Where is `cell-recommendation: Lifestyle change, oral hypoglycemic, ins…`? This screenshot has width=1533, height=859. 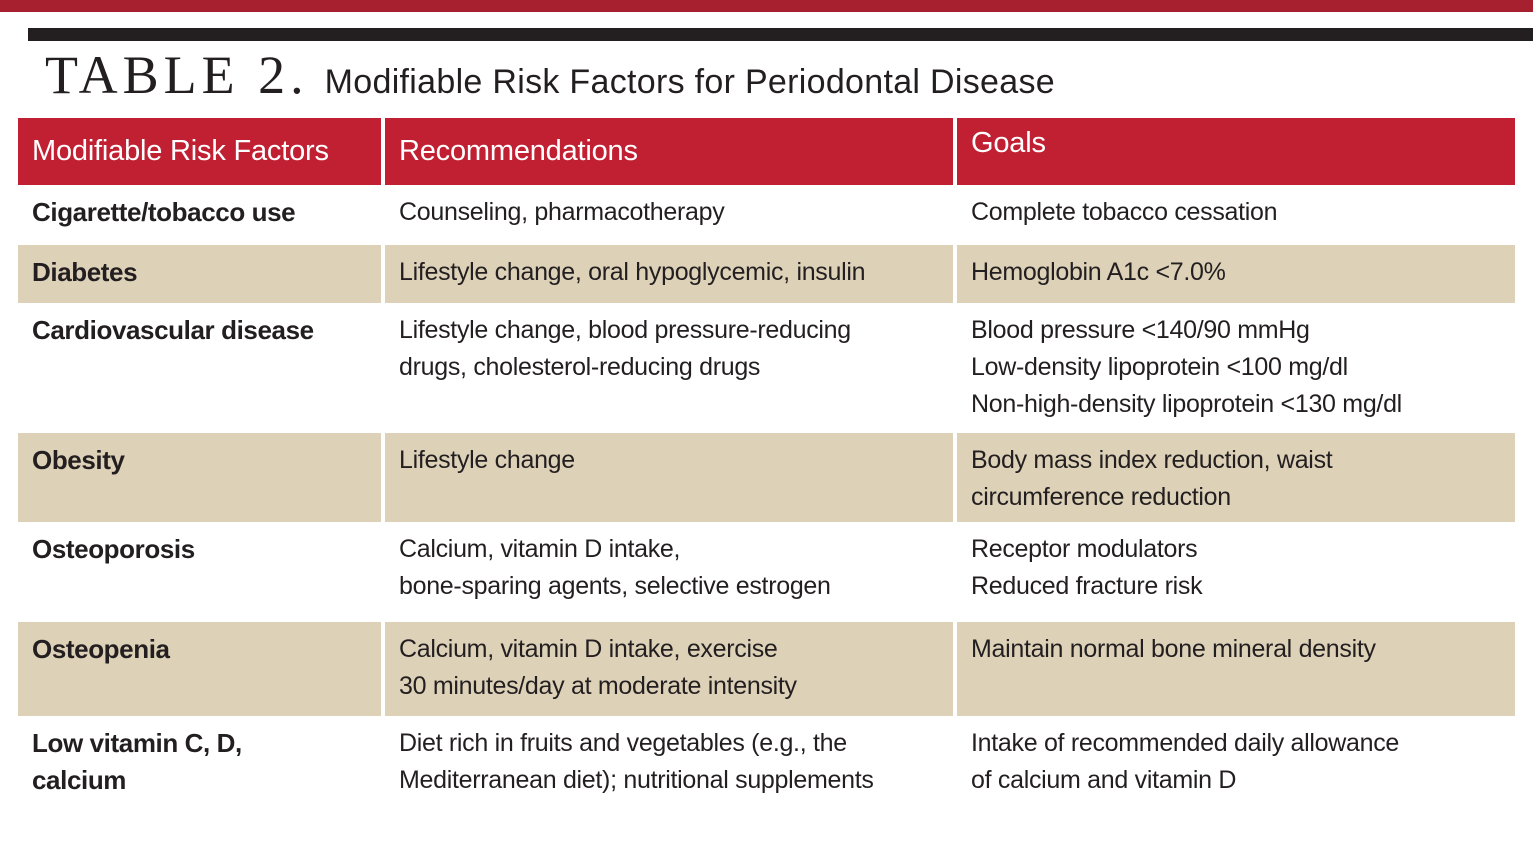 cell-recommendation: Lifestyle change, oral hypoglycemic, ins… is located at coordinates (669, 274).